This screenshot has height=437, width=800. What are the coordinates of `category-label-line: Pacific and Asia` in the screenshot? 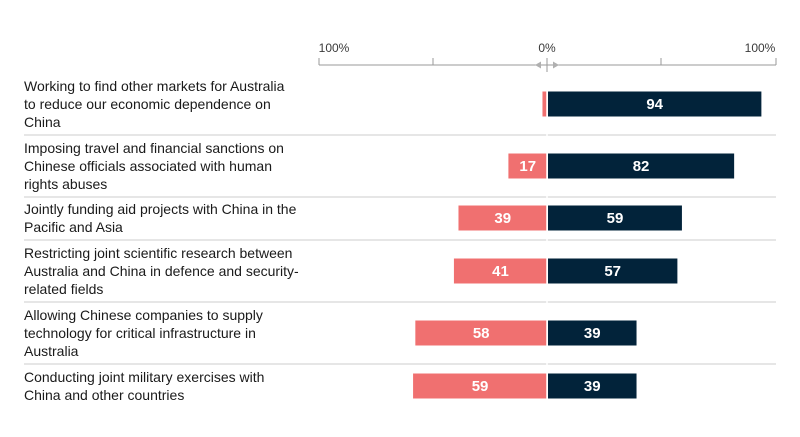 It's located at (73, 227).